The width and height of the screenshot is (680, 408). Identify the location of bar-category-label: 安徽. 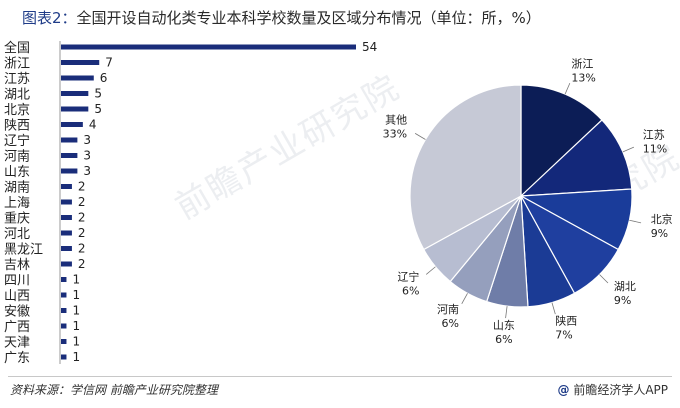
(17, 312).